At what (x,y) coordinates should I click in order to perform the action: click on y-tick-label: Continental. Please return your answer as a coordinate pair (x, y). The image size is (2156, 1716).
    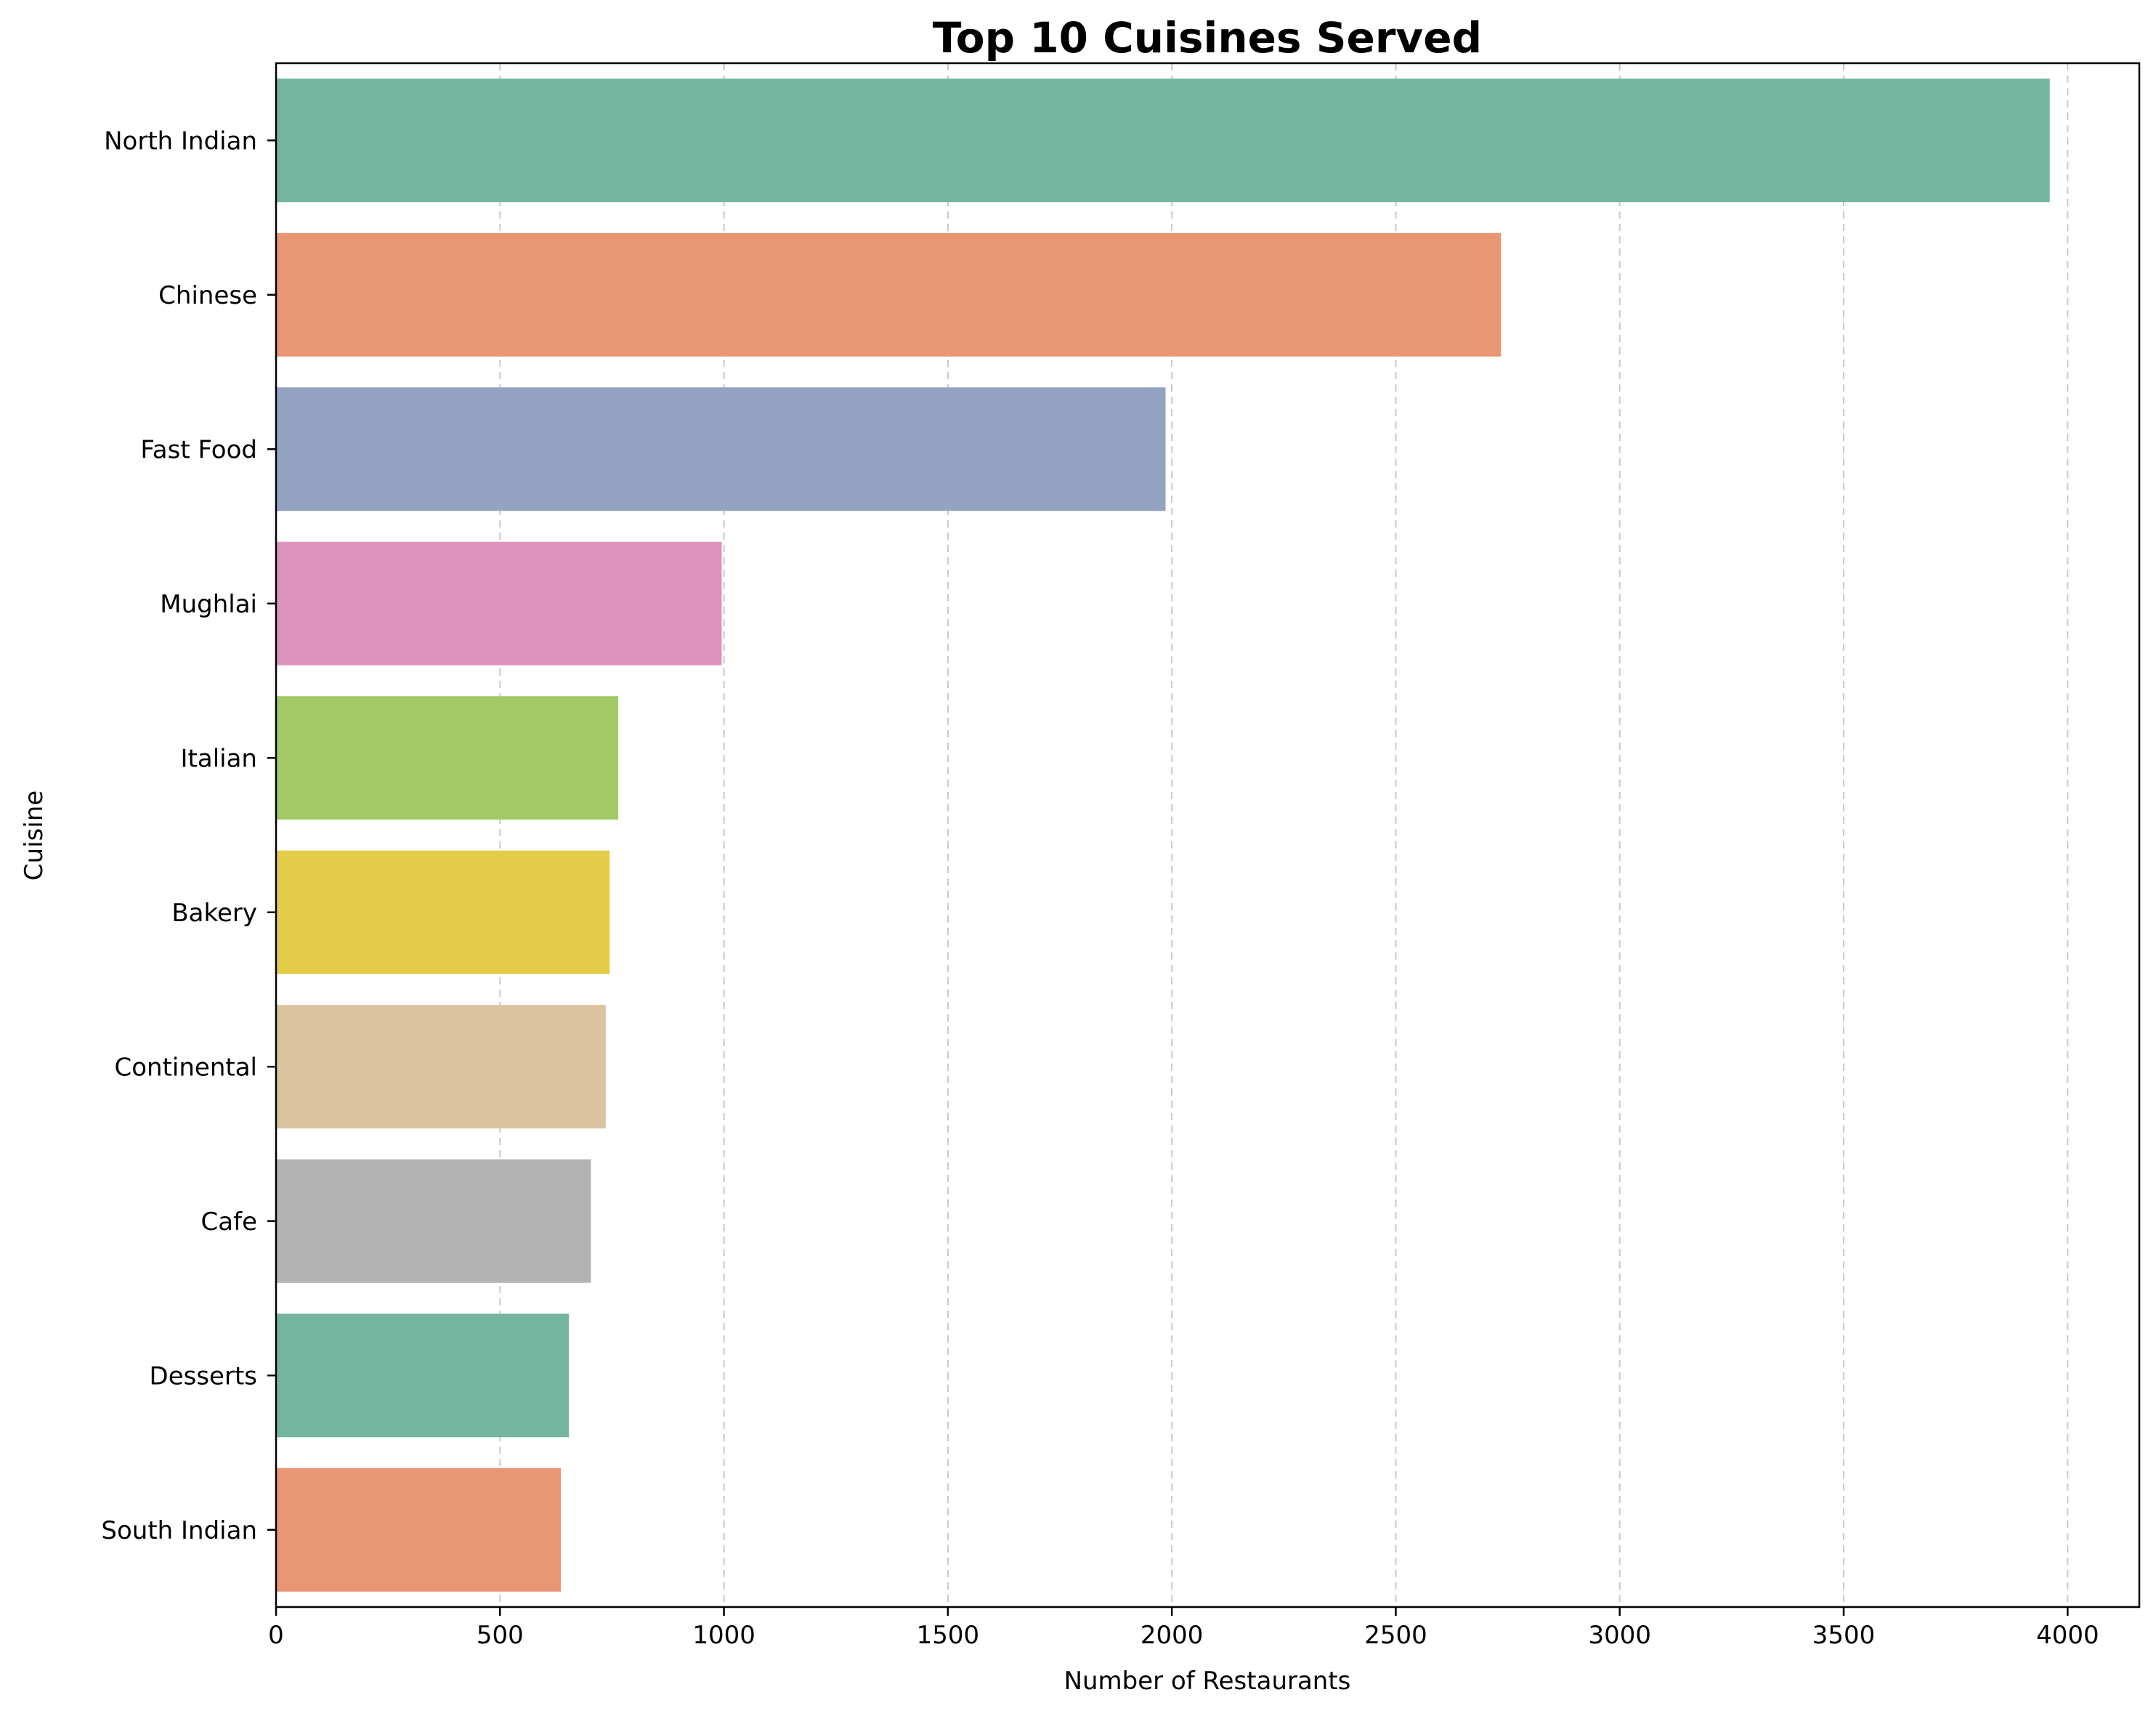
    Looking at the image, I should click on (186, 1068).